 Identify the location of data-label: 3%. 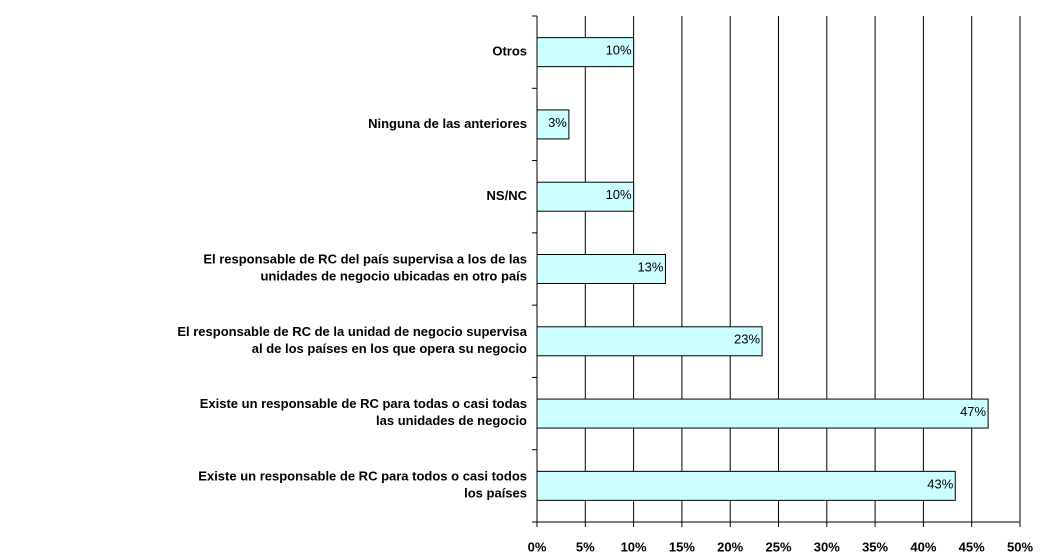
(557, 122).